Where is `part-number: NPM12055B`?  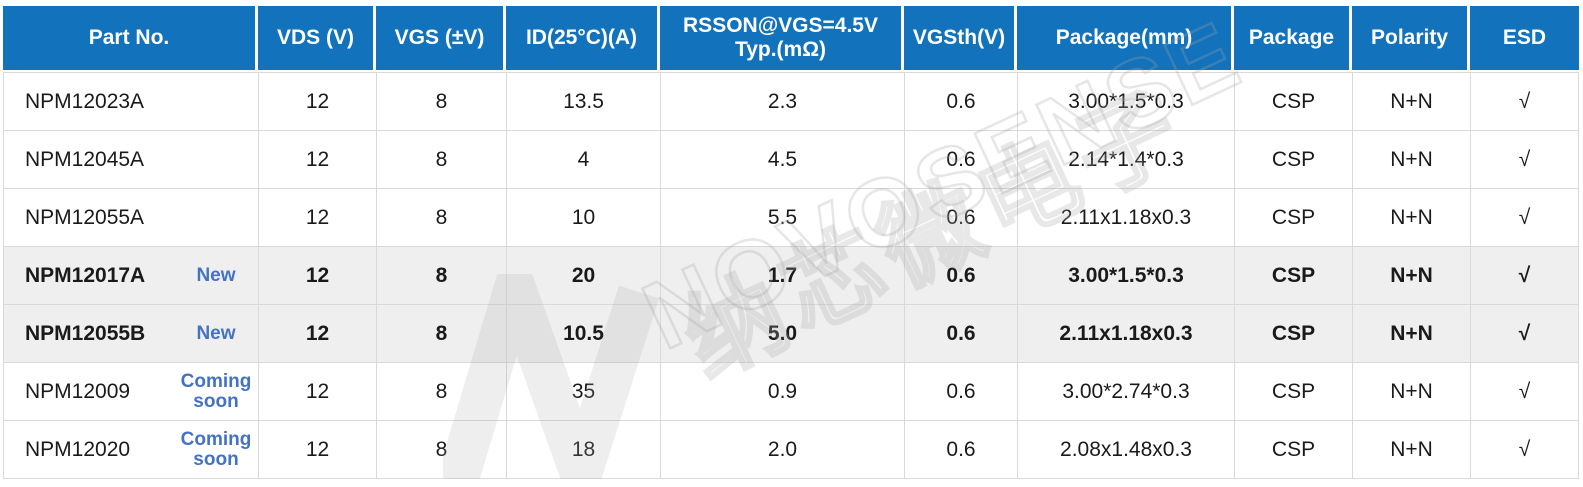
part-number: NPM12055B is located at coordinates (85, 333).